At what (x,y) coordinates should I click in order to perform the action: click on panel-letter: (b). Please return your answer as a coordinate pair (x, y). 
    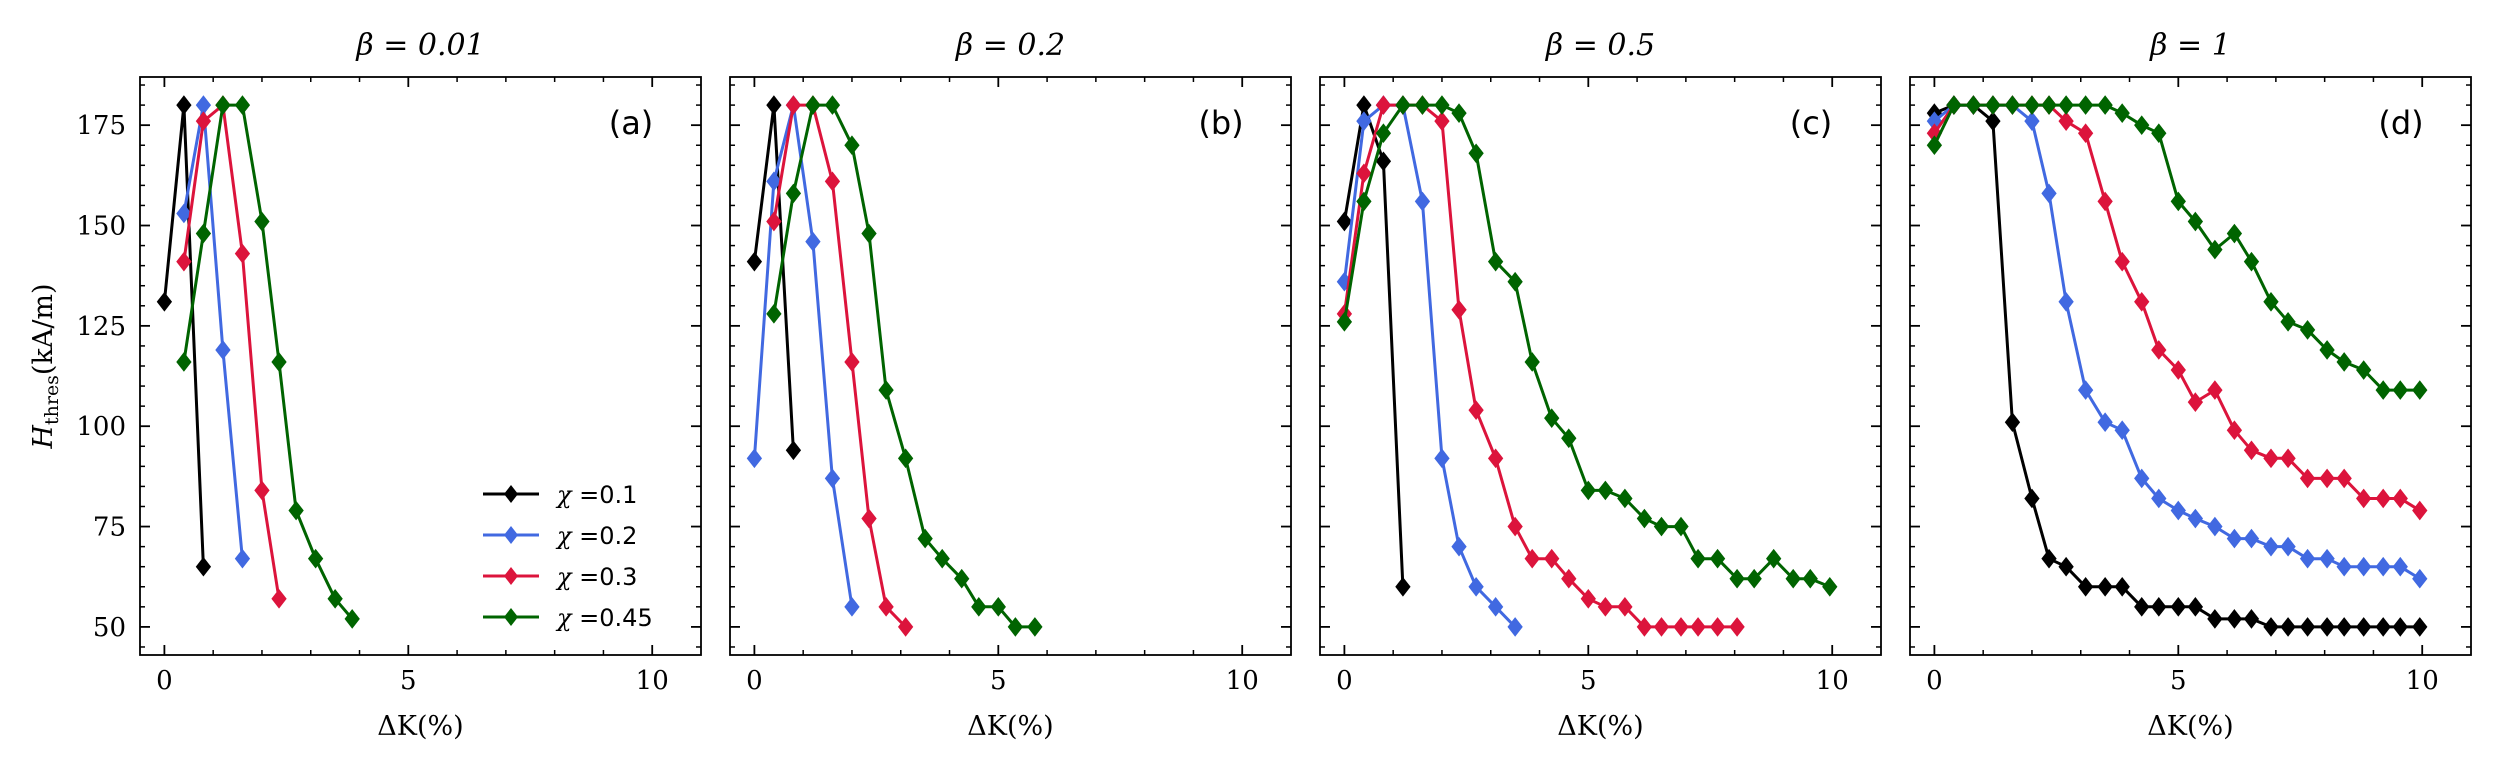
    Looking at the image, I should click on (1220, 123).